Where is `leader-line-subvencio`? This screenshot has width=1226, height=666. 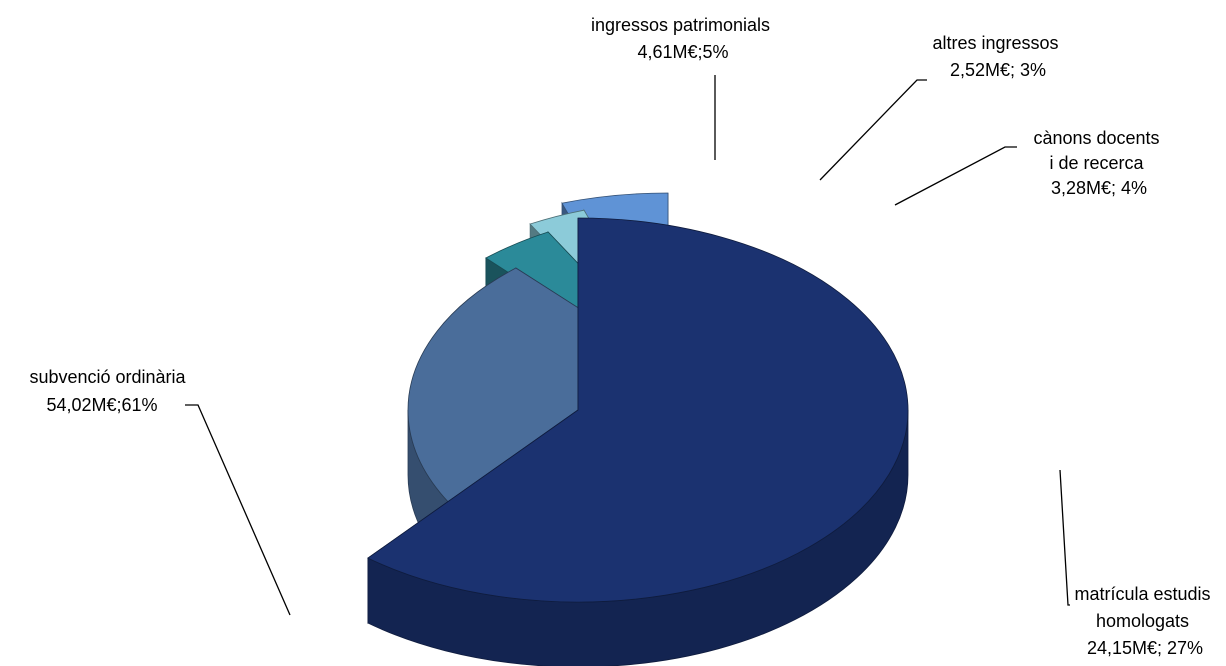 leader-line-subvencio is located at coordinates (238, 510).